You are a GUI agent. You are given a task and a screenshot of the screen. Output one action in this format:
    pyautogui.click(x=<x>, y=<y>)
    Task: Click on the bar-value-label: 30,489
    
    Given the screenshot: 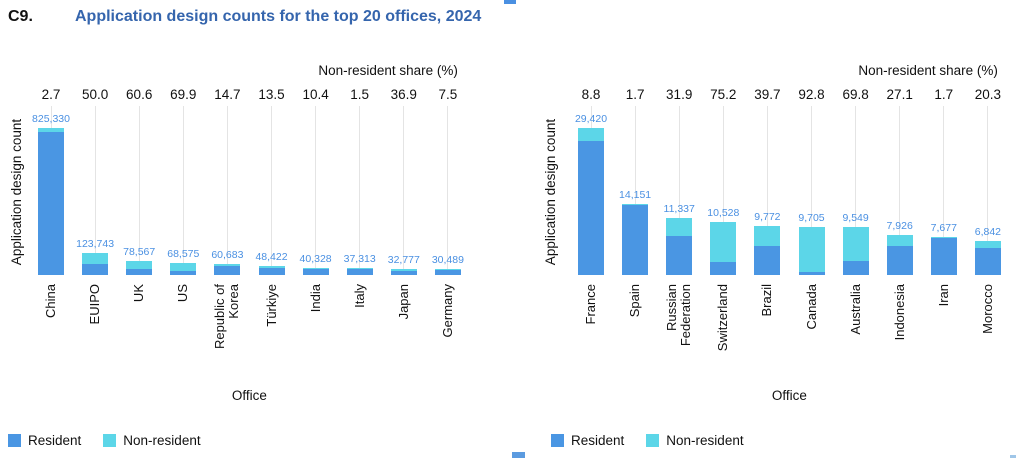 What is the action you would take?
    pyautogui.click(x=447, y=260)
    